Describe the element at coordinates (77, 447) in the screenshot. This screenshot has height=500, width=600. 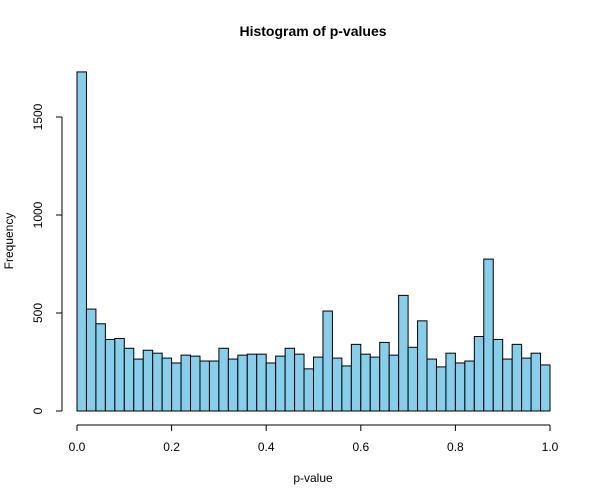
I see `x-tick-label: 0.0` at that location.